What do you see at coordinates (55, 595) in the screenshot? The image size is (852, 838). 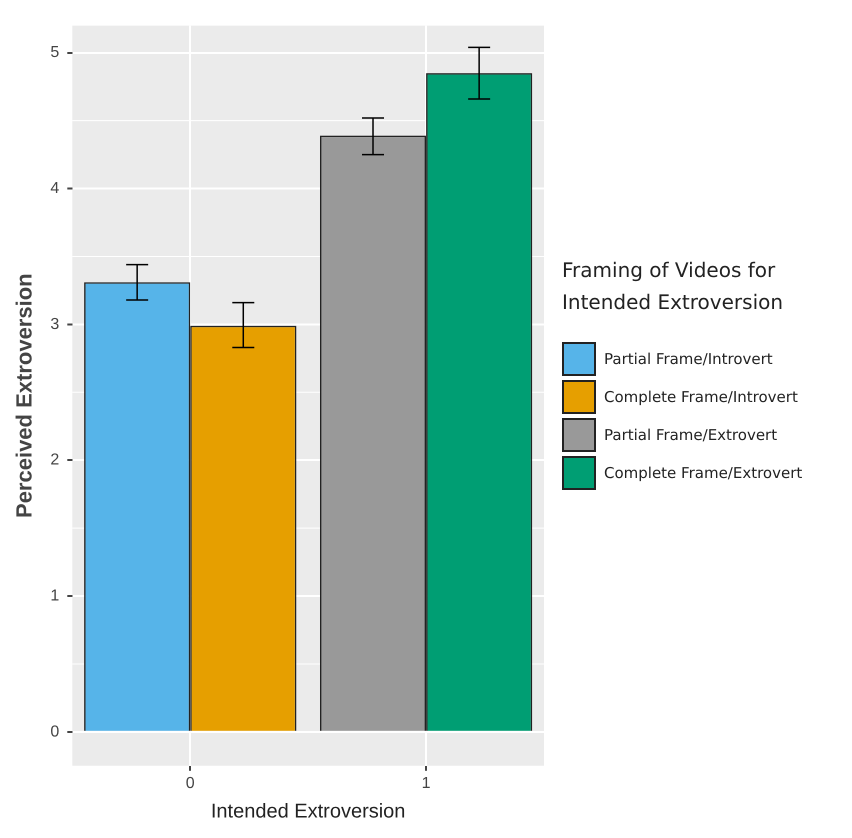 I see `y-tick-label: 1` at bounding box center [55, 595].